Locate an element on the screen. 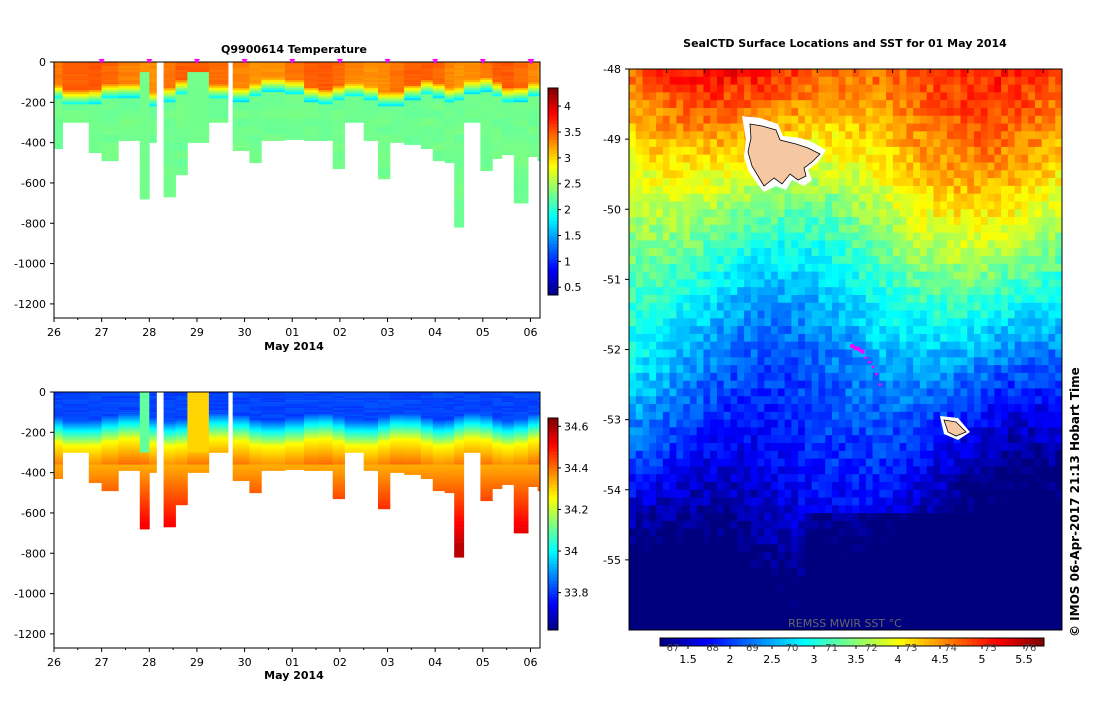  sal-colorbar-band is located at coordinates (553, 473).